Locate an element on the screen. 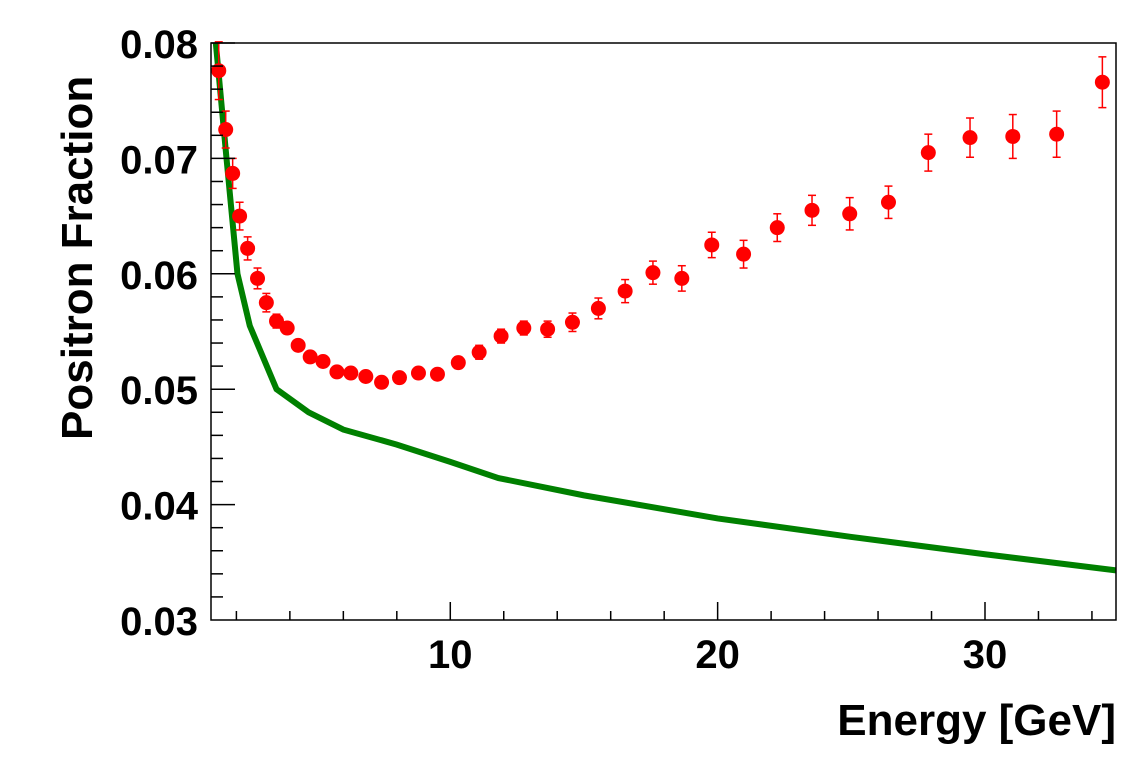 This screenshot has height=763, width=1141. x-tick-label: 10 is located at coordinates (450, 655).